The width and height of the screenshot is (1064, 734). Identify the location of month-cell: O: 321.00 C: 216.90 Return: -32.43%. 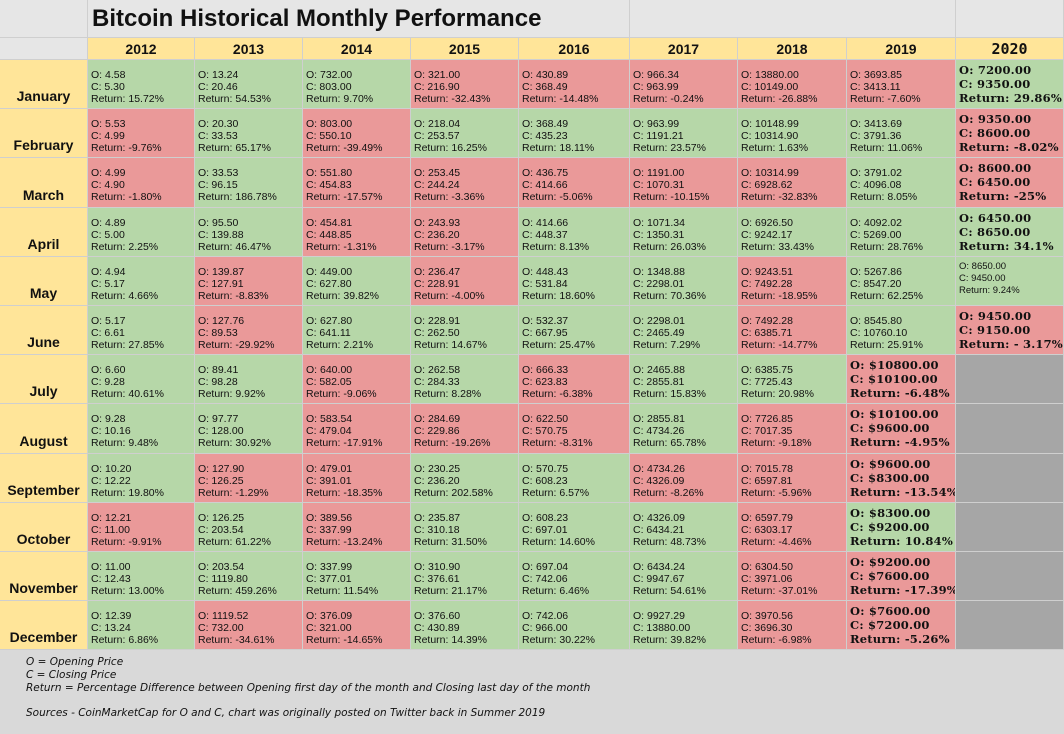
(465, 84).